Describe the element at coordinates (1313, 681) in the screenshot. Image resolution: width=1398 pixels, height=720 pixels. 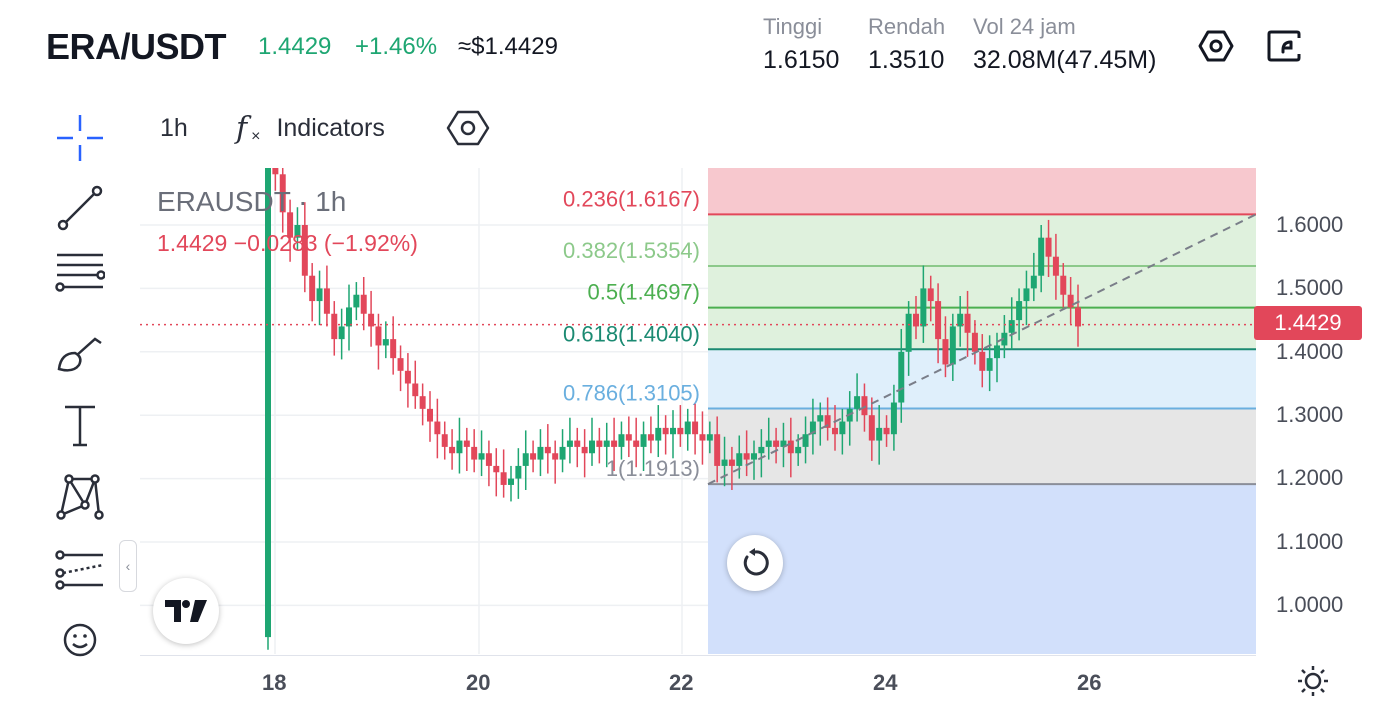
I see `brightness-icon` at that location.